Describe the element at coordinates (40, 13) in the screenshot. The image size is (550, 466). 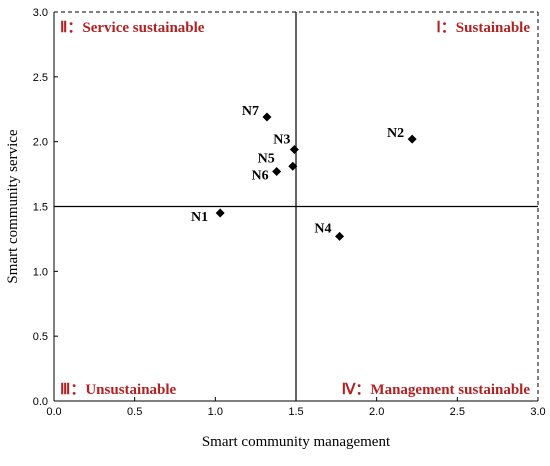
I see `y-tick-label: 3.0` at that location.